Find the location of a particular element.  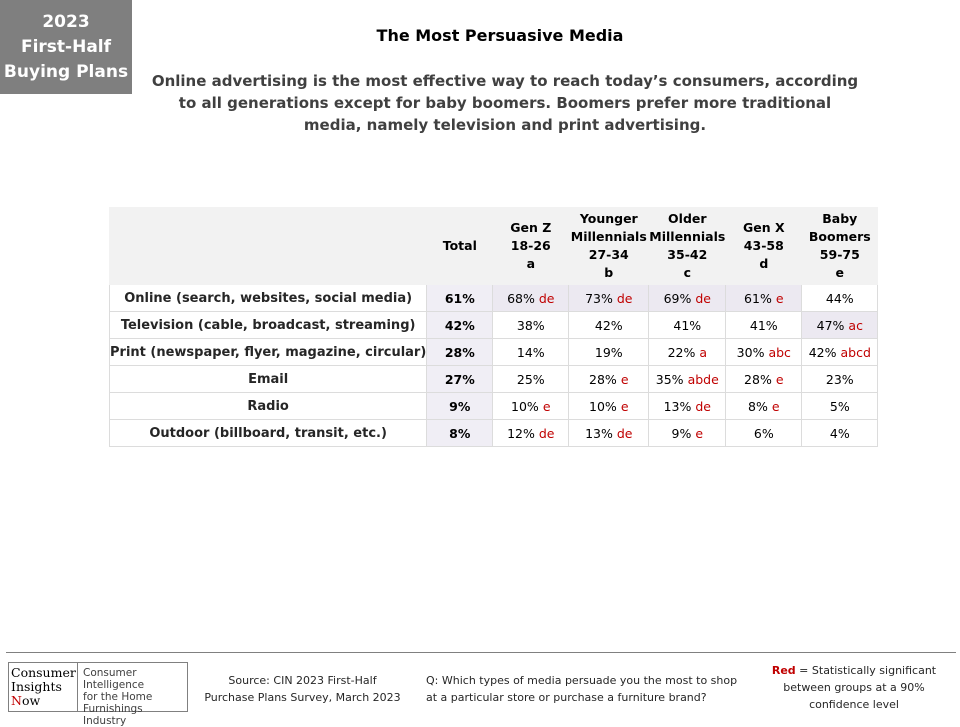

cell-value: 42% is located at coordinates (608, 325).